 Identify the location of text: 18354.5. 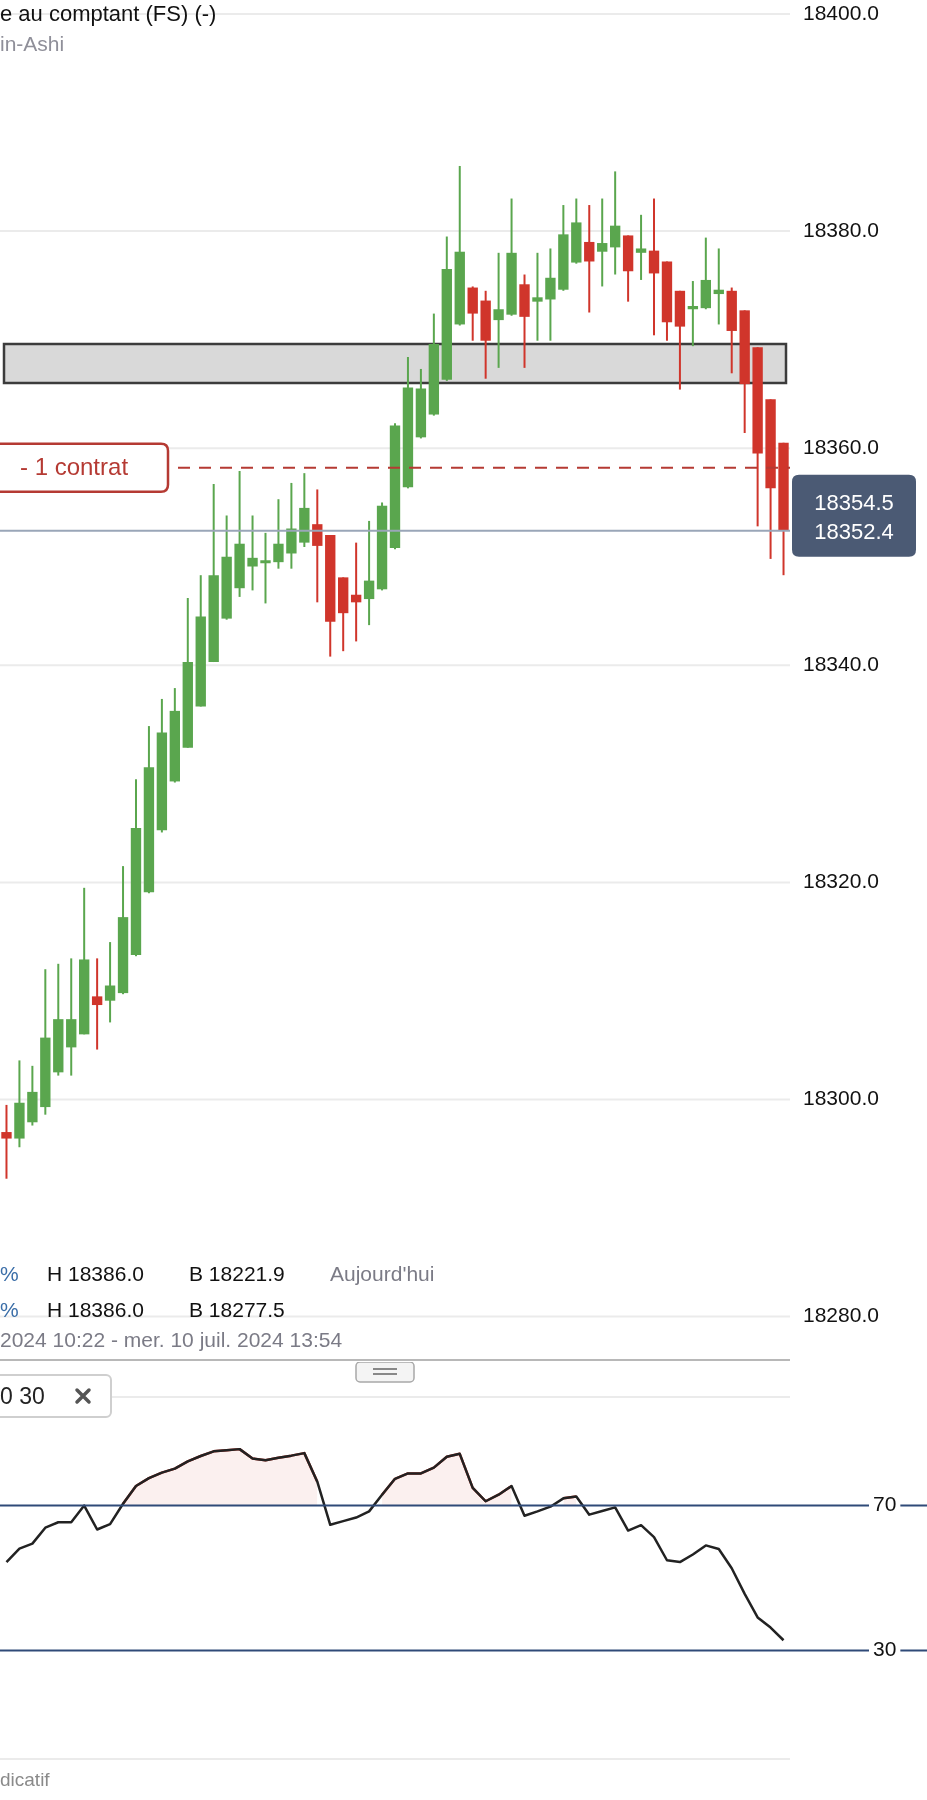
(854, 502).